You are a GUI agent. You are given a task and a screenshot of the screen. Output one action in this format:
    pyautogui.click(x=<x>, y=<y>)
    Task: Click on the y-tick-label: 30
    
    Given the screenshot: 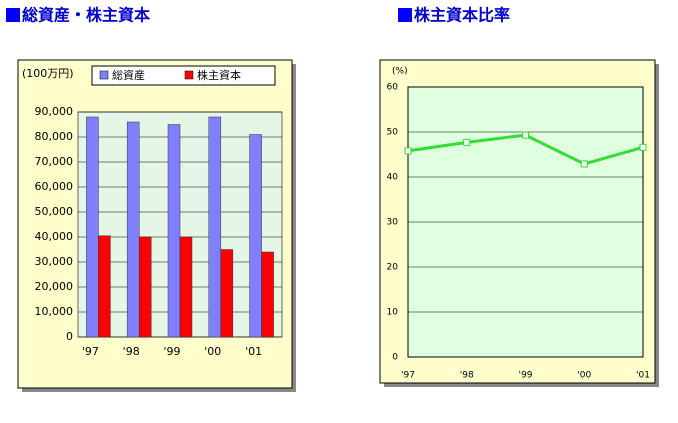 What is the action you would take?
    pyautogui.click(x=393, y=223)
    